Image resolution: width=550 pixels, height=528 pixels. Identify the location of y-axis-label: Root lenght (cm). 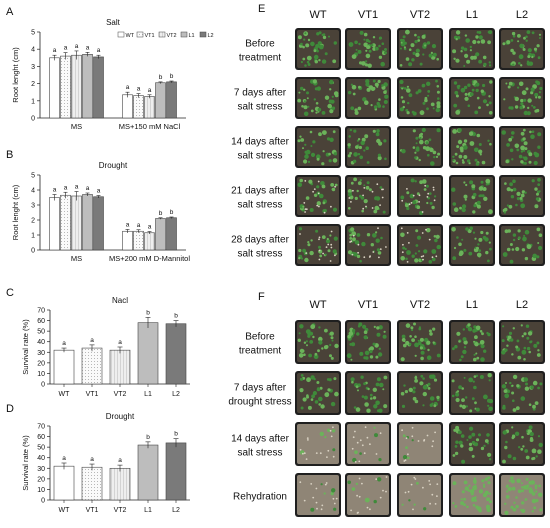
(15, 212).